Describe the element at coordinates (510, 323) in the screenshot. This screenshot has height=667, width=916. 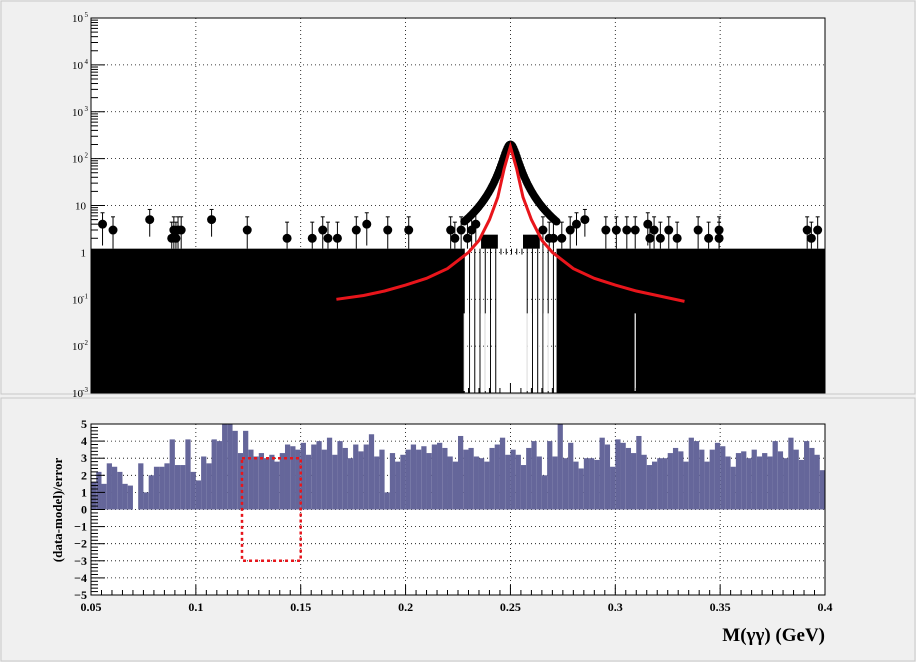
I see `peak-gap` at that location.